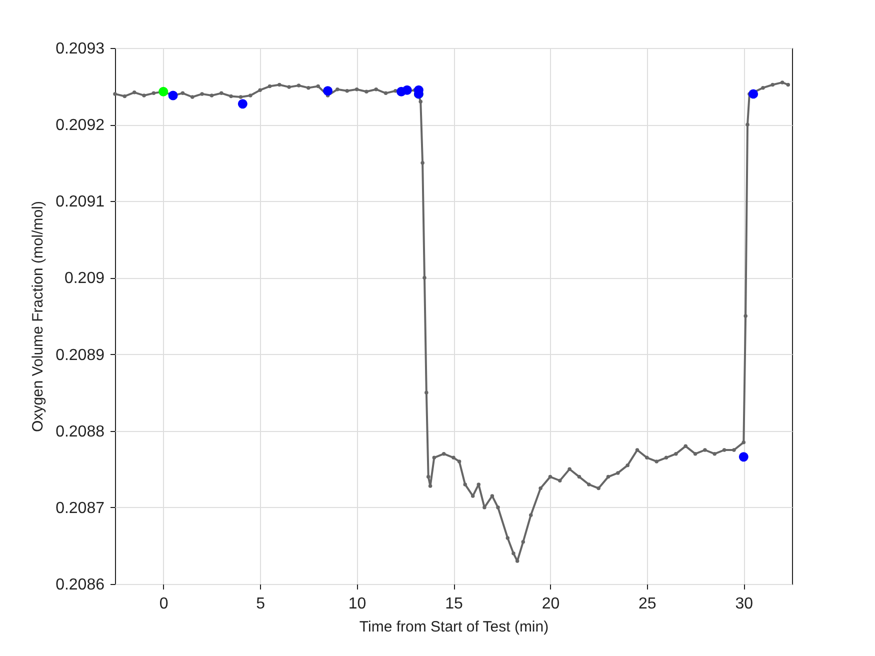  I want to click on x-tick-label: 10, so click(357, 604).